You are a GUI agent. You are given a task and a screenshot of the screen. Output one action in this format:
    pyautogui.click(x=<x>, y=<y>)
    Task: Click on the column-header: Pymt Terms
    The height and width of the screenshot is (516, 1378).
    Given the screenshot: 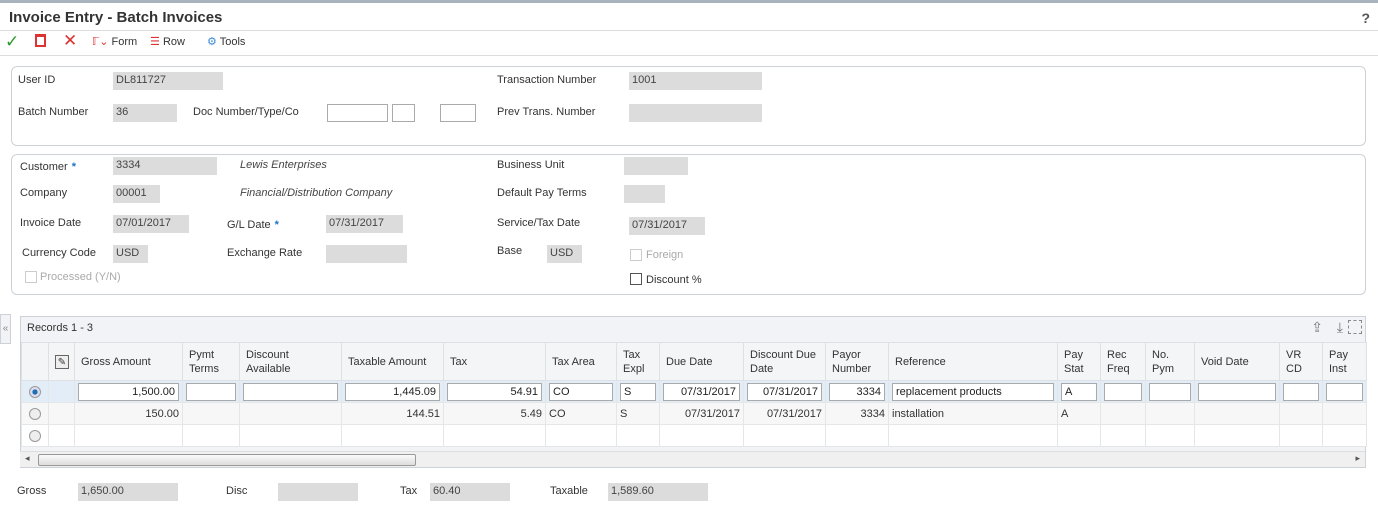 What is the action you would take?
    pyautogui.click(x=211, y=361)
    